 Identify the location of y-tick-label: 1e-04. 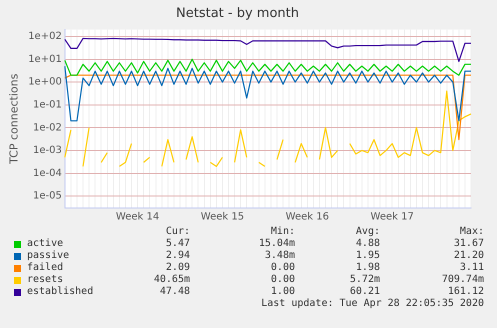
(47, 173).